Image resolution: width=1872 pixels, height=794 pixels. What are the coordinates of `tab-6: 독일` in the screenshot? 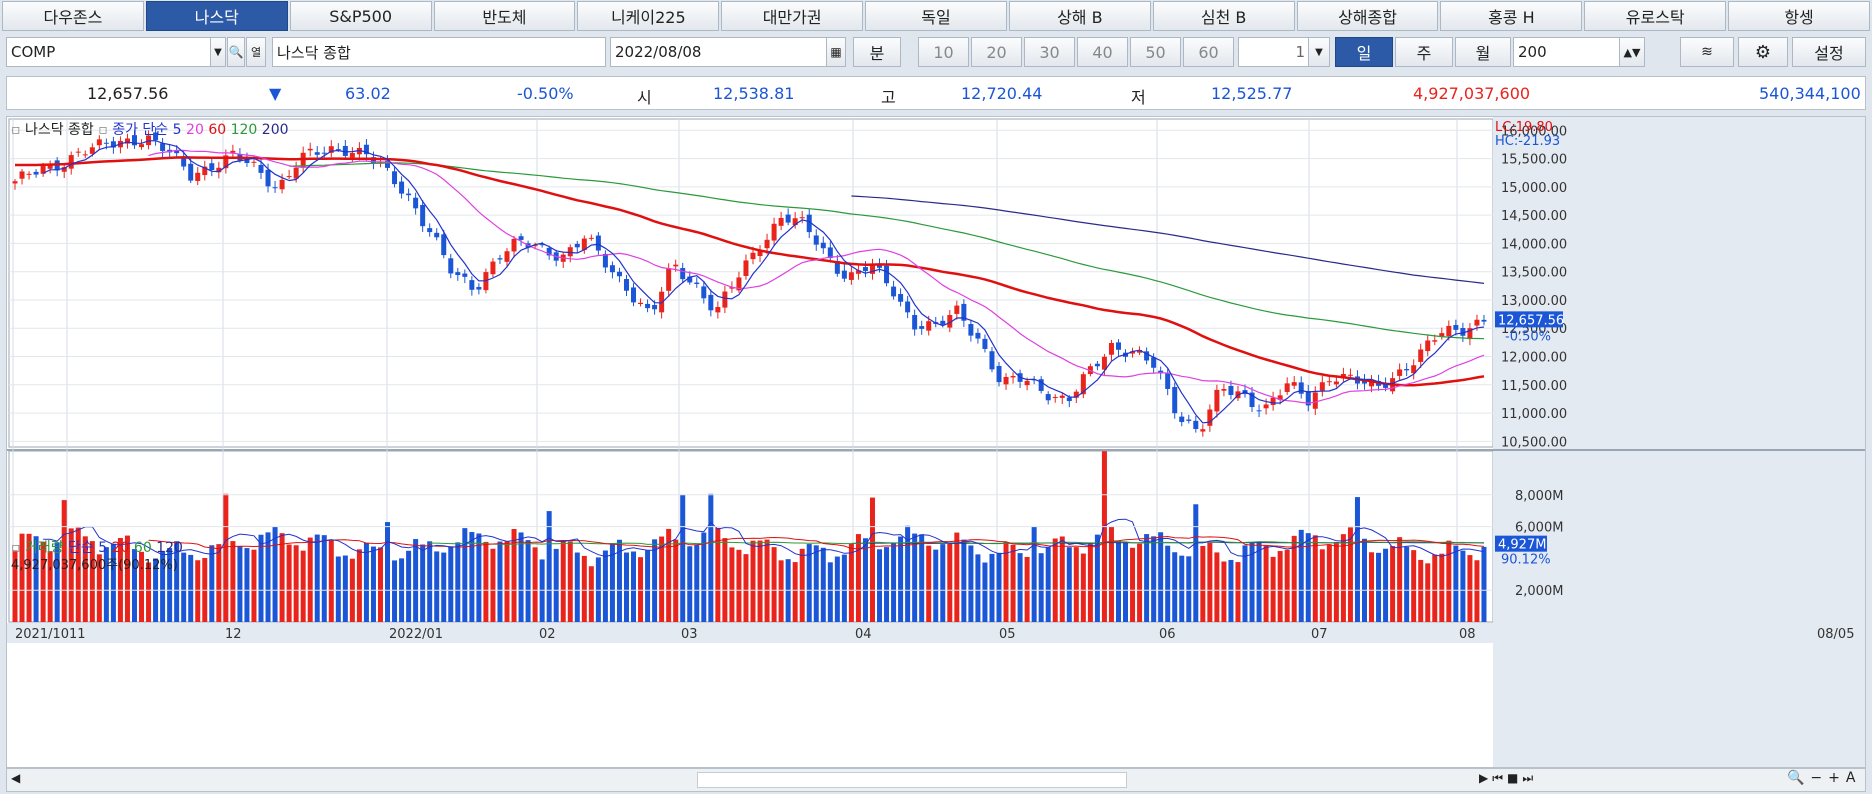 It's located at (936, 16).